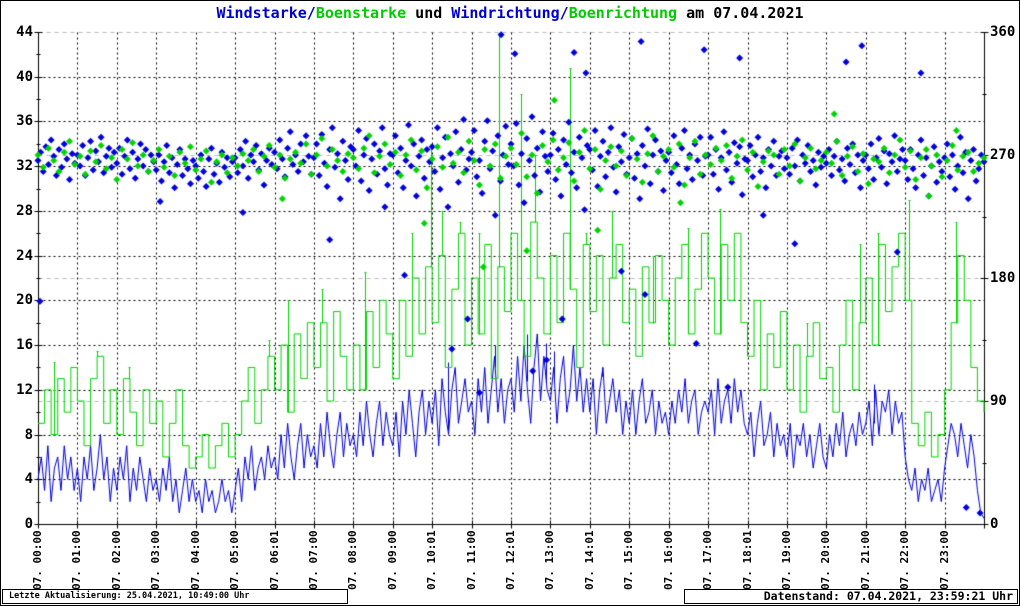 Image resolution: width=1020 pixels, height=606 pixels. Describe the element at coordinates (392, 560) in the screenshot. I see `x-axis-tick-label: 07. 09:00` at that location.